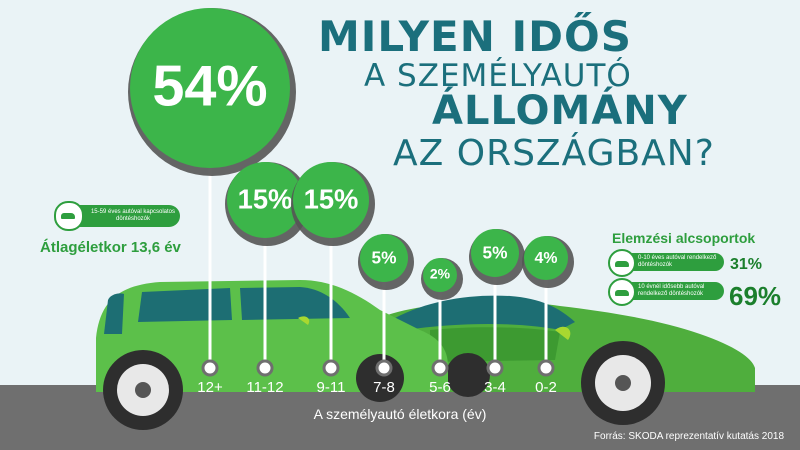 The image size is (800, 450). What do you see at coordinates (495, 387) in the screenshot?
I see `x-tick-label: 3-4` at bounding box center [495, 387].